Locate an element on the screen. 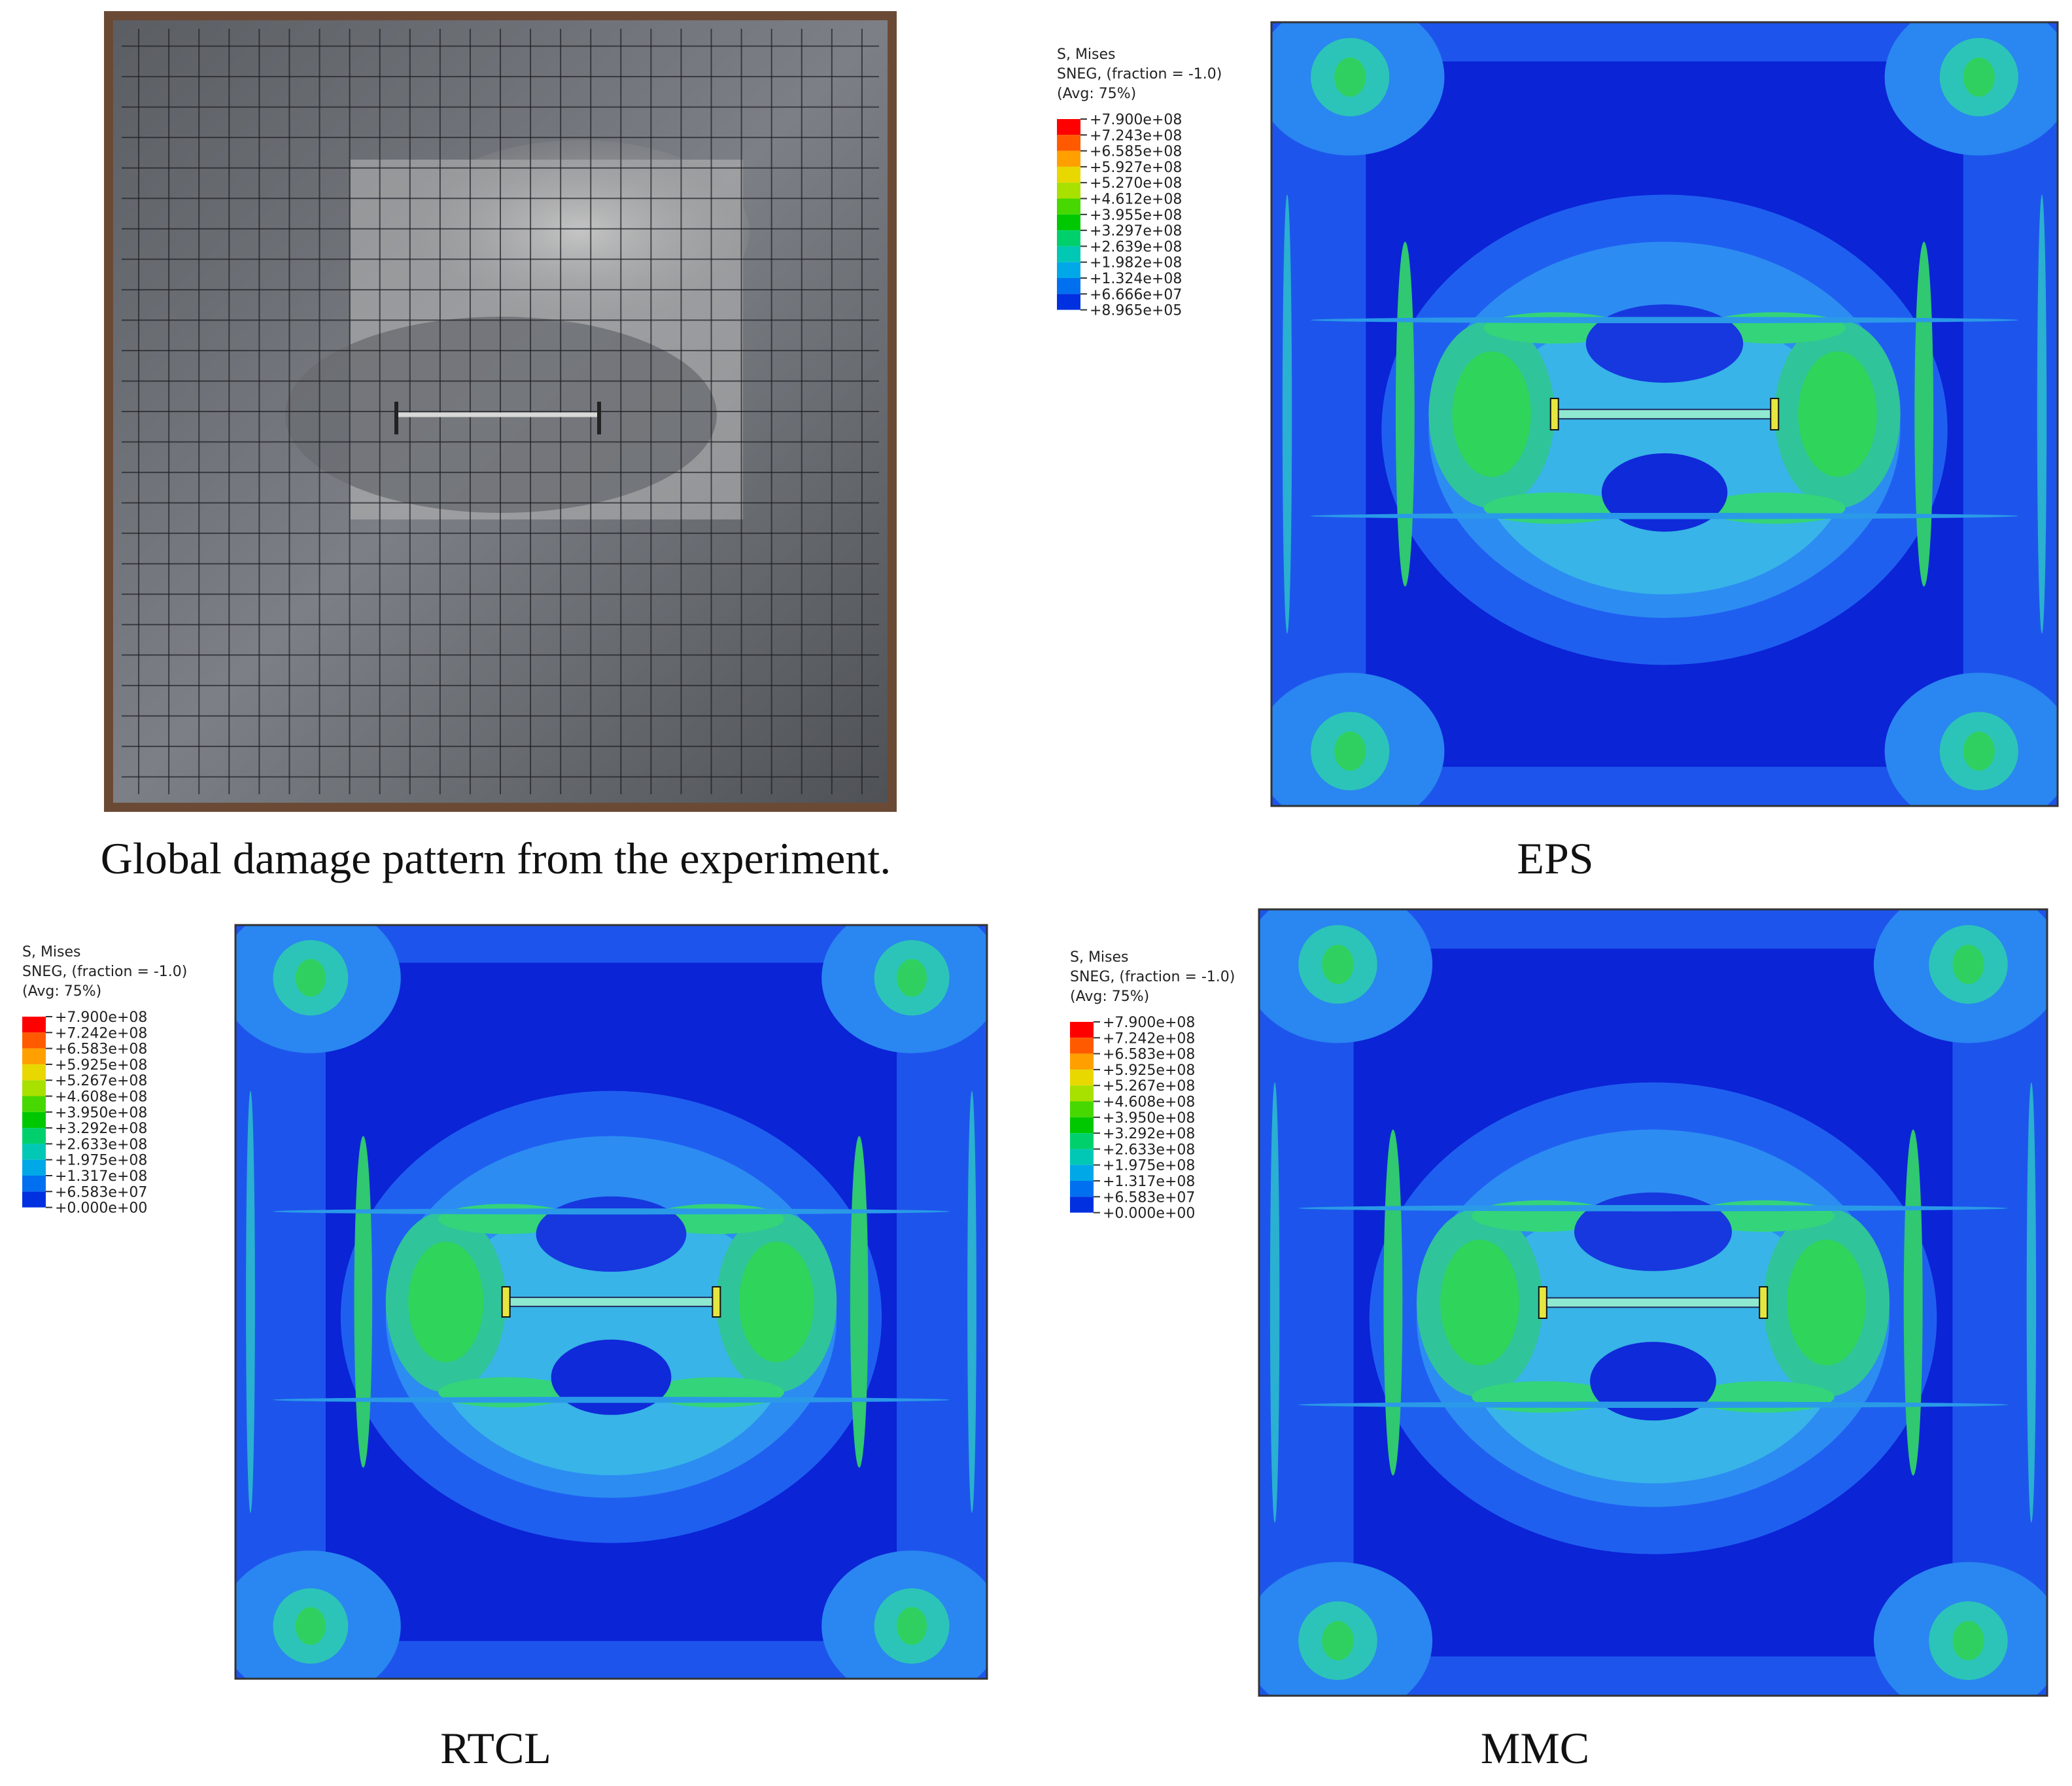  legend-label: +5.927e+08 is located at coordinates (1136, 168).